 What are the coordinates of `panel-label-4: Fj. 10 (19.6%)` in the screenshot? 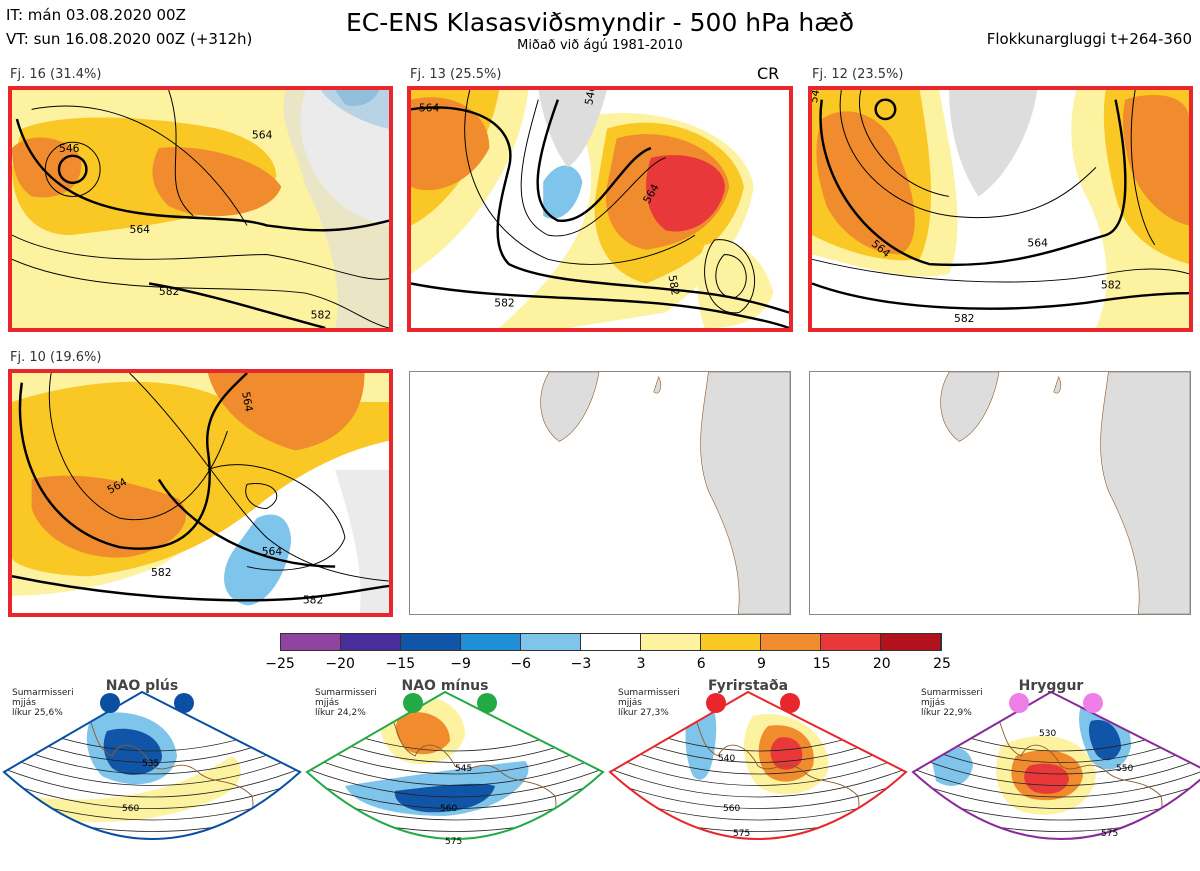 It's located at (56, 357).